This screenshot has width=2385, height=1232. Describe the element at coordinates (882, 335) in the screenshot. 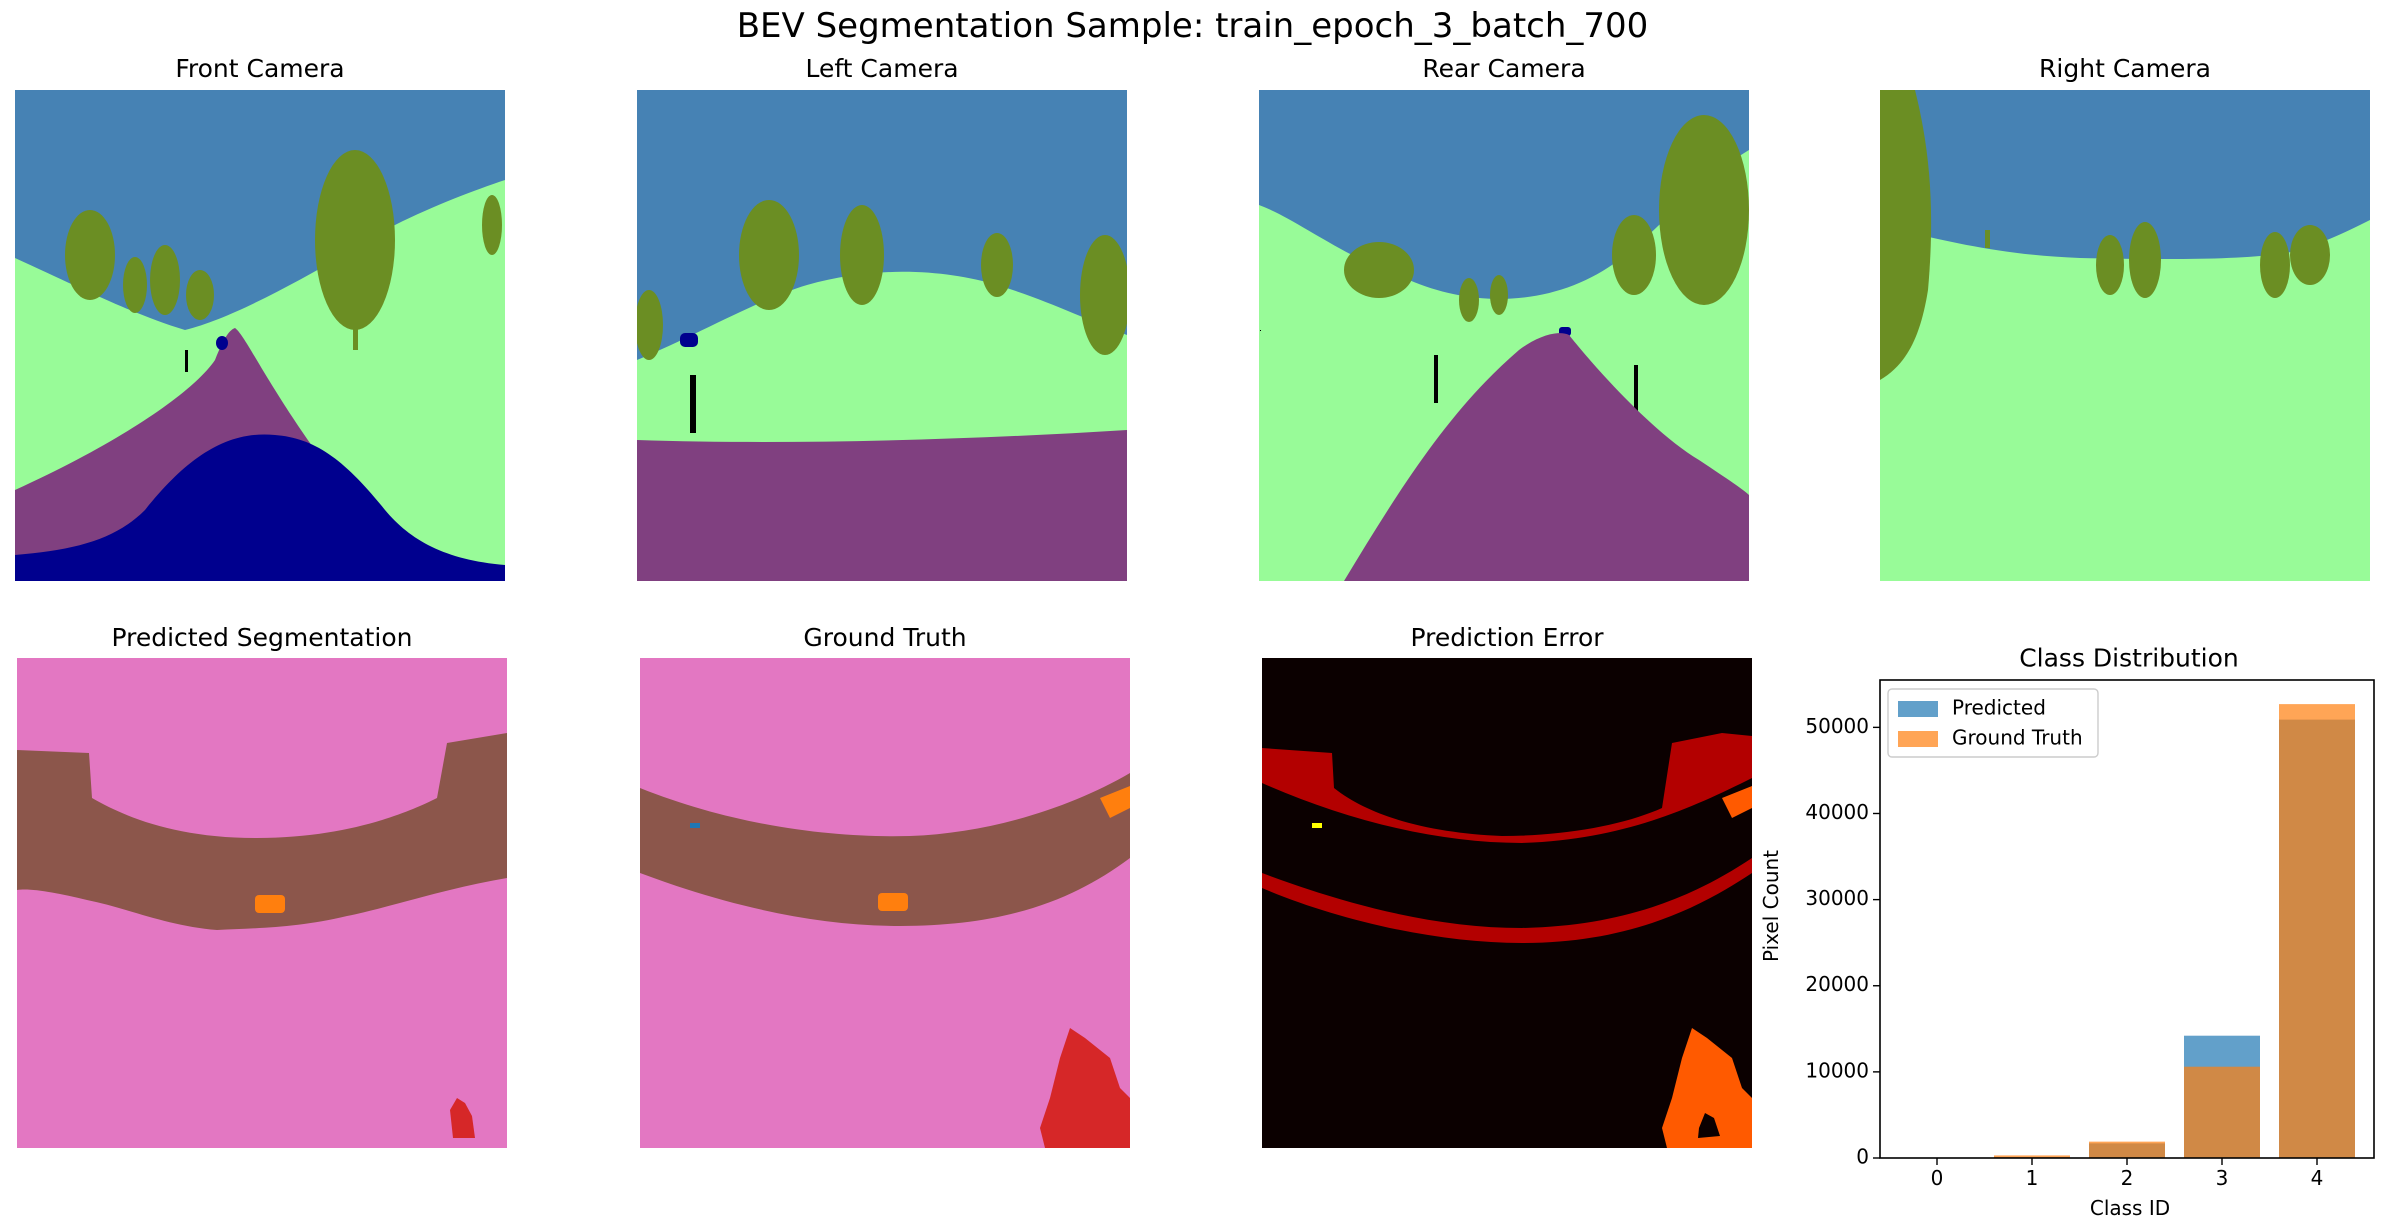

I see `left-camera-image` at that location.